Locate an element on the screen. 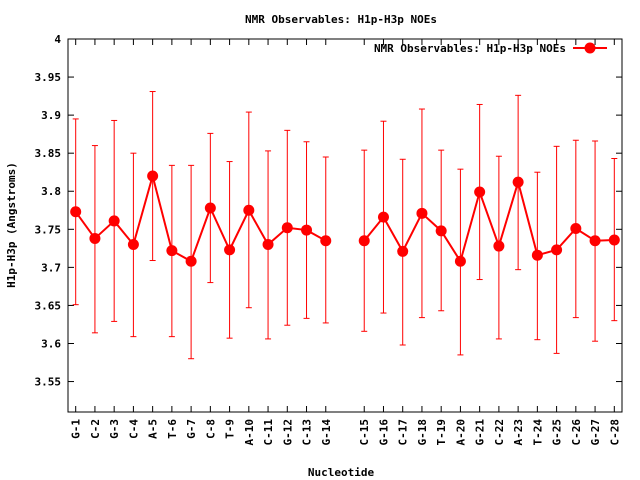 The height and width of the screenshot is (480, 640). x-tick-label: T-19 is located at coordinates (441, 432).